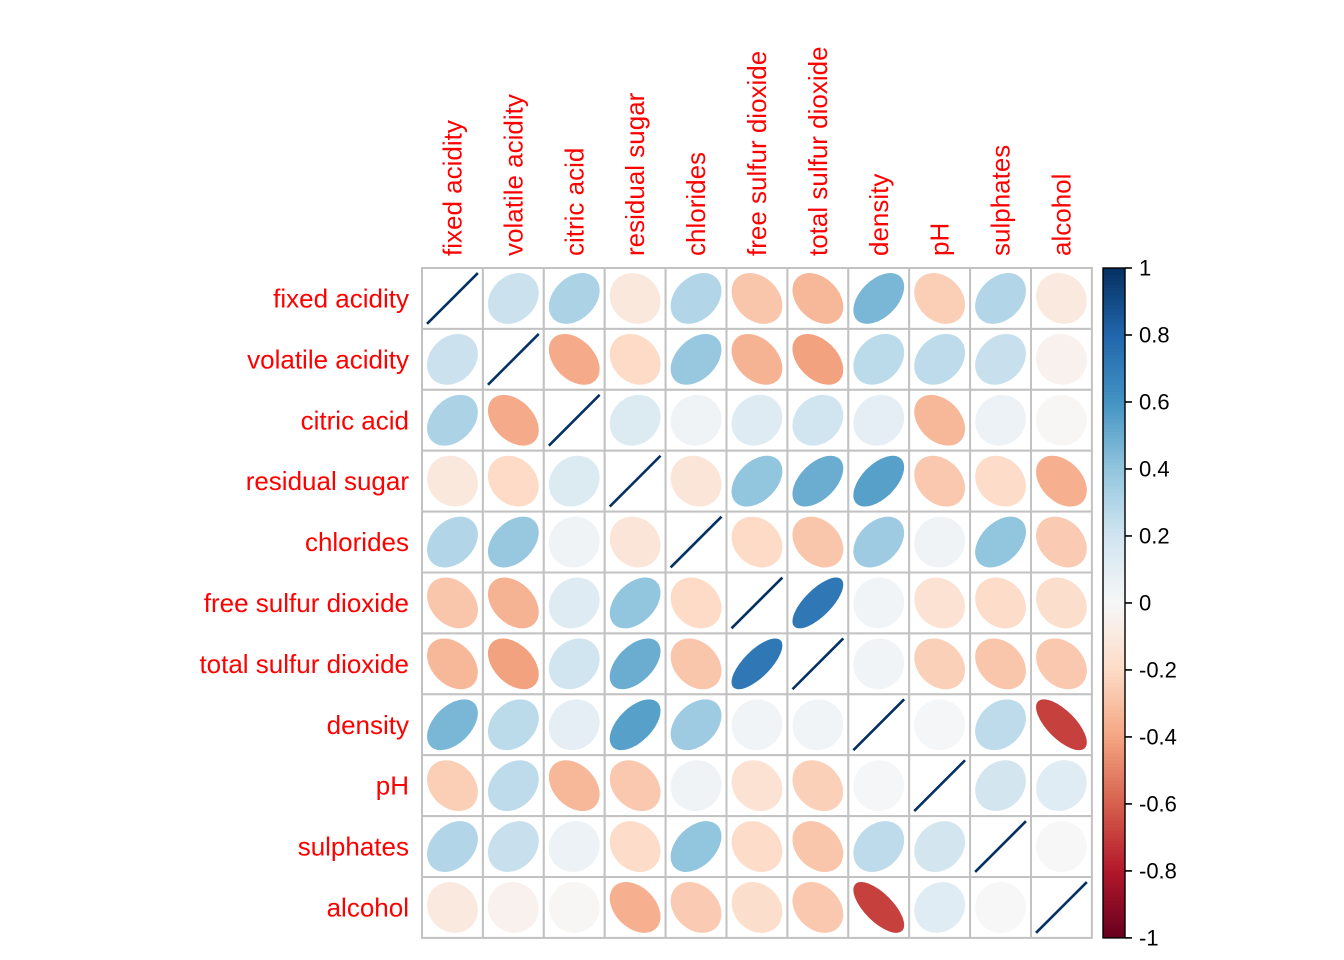  What do you see at coordinates (1154, 401) in the screenshot?
I see `colorbar-tick-label: 0.6` at bounding box center [1154, 401].